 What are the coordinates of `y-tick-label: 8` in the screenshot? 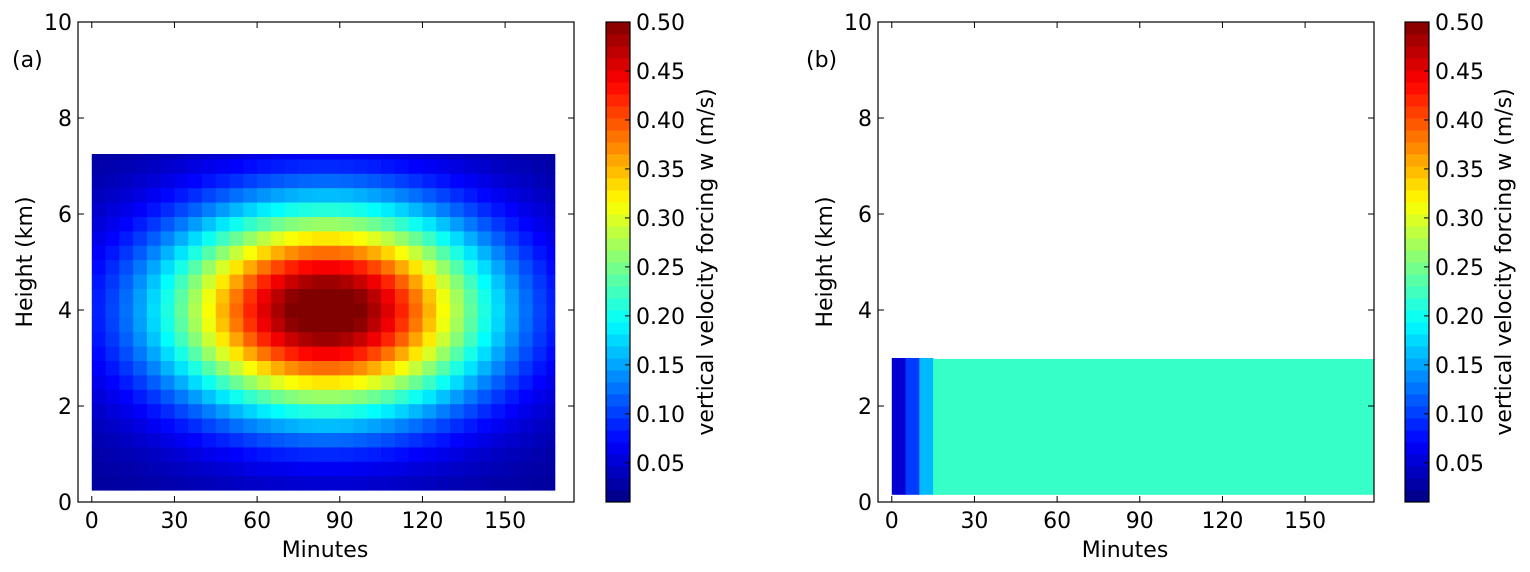 It's located at (65, 119).